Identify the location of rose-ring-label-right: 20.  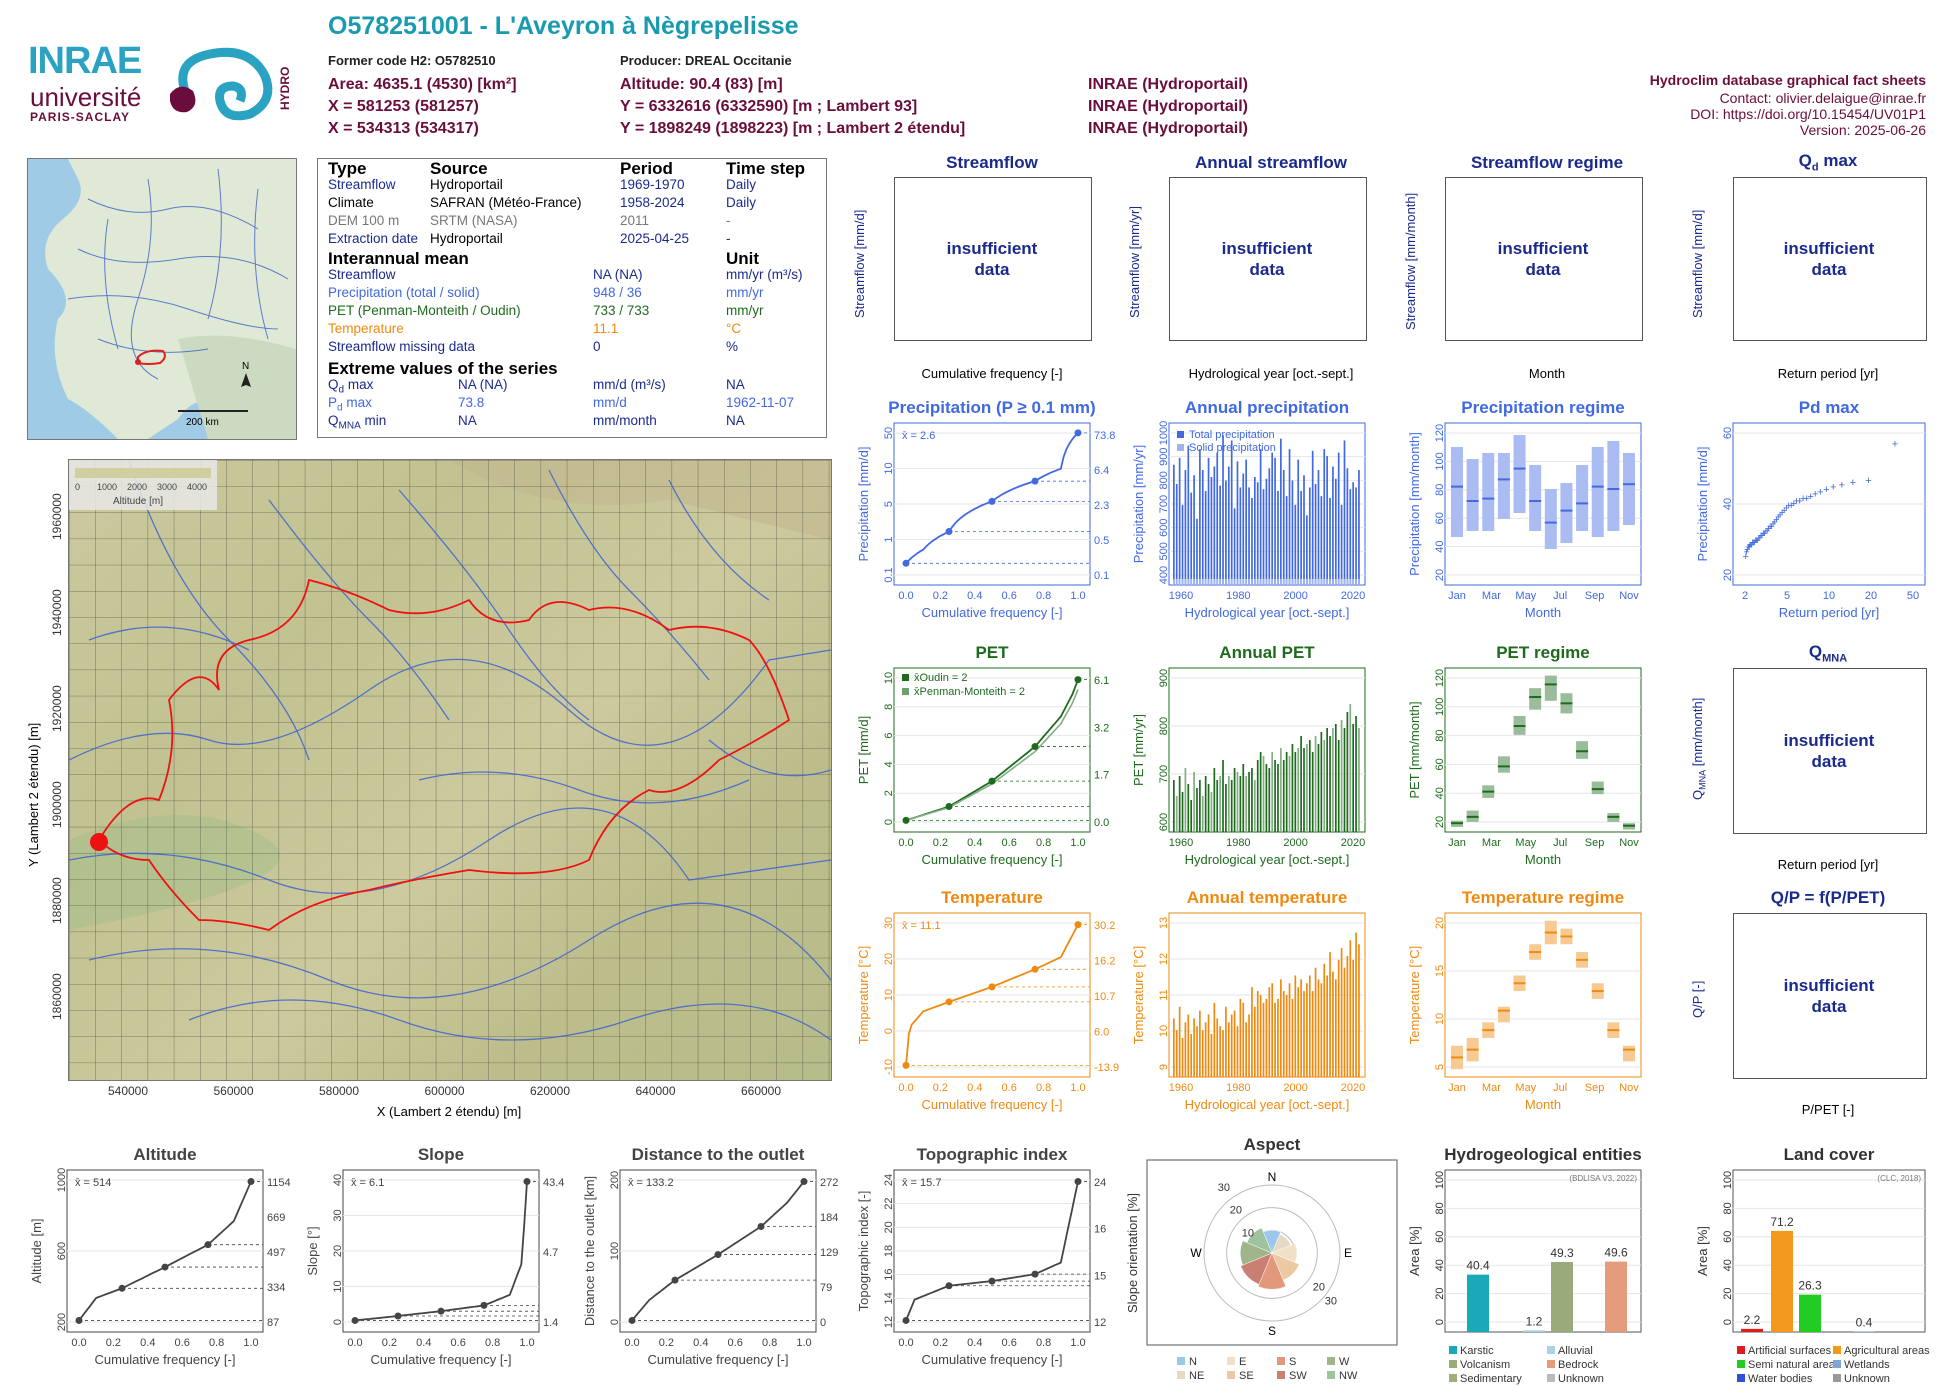
(1319, 1287).